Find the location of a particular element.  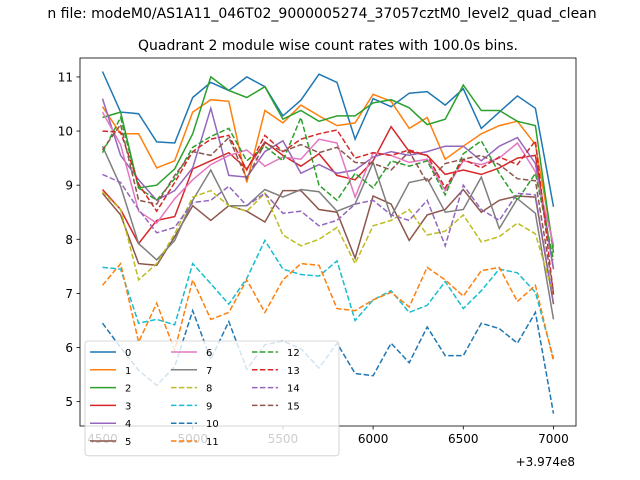

legend-label-7: 7 is located at coordinates (209, 371).